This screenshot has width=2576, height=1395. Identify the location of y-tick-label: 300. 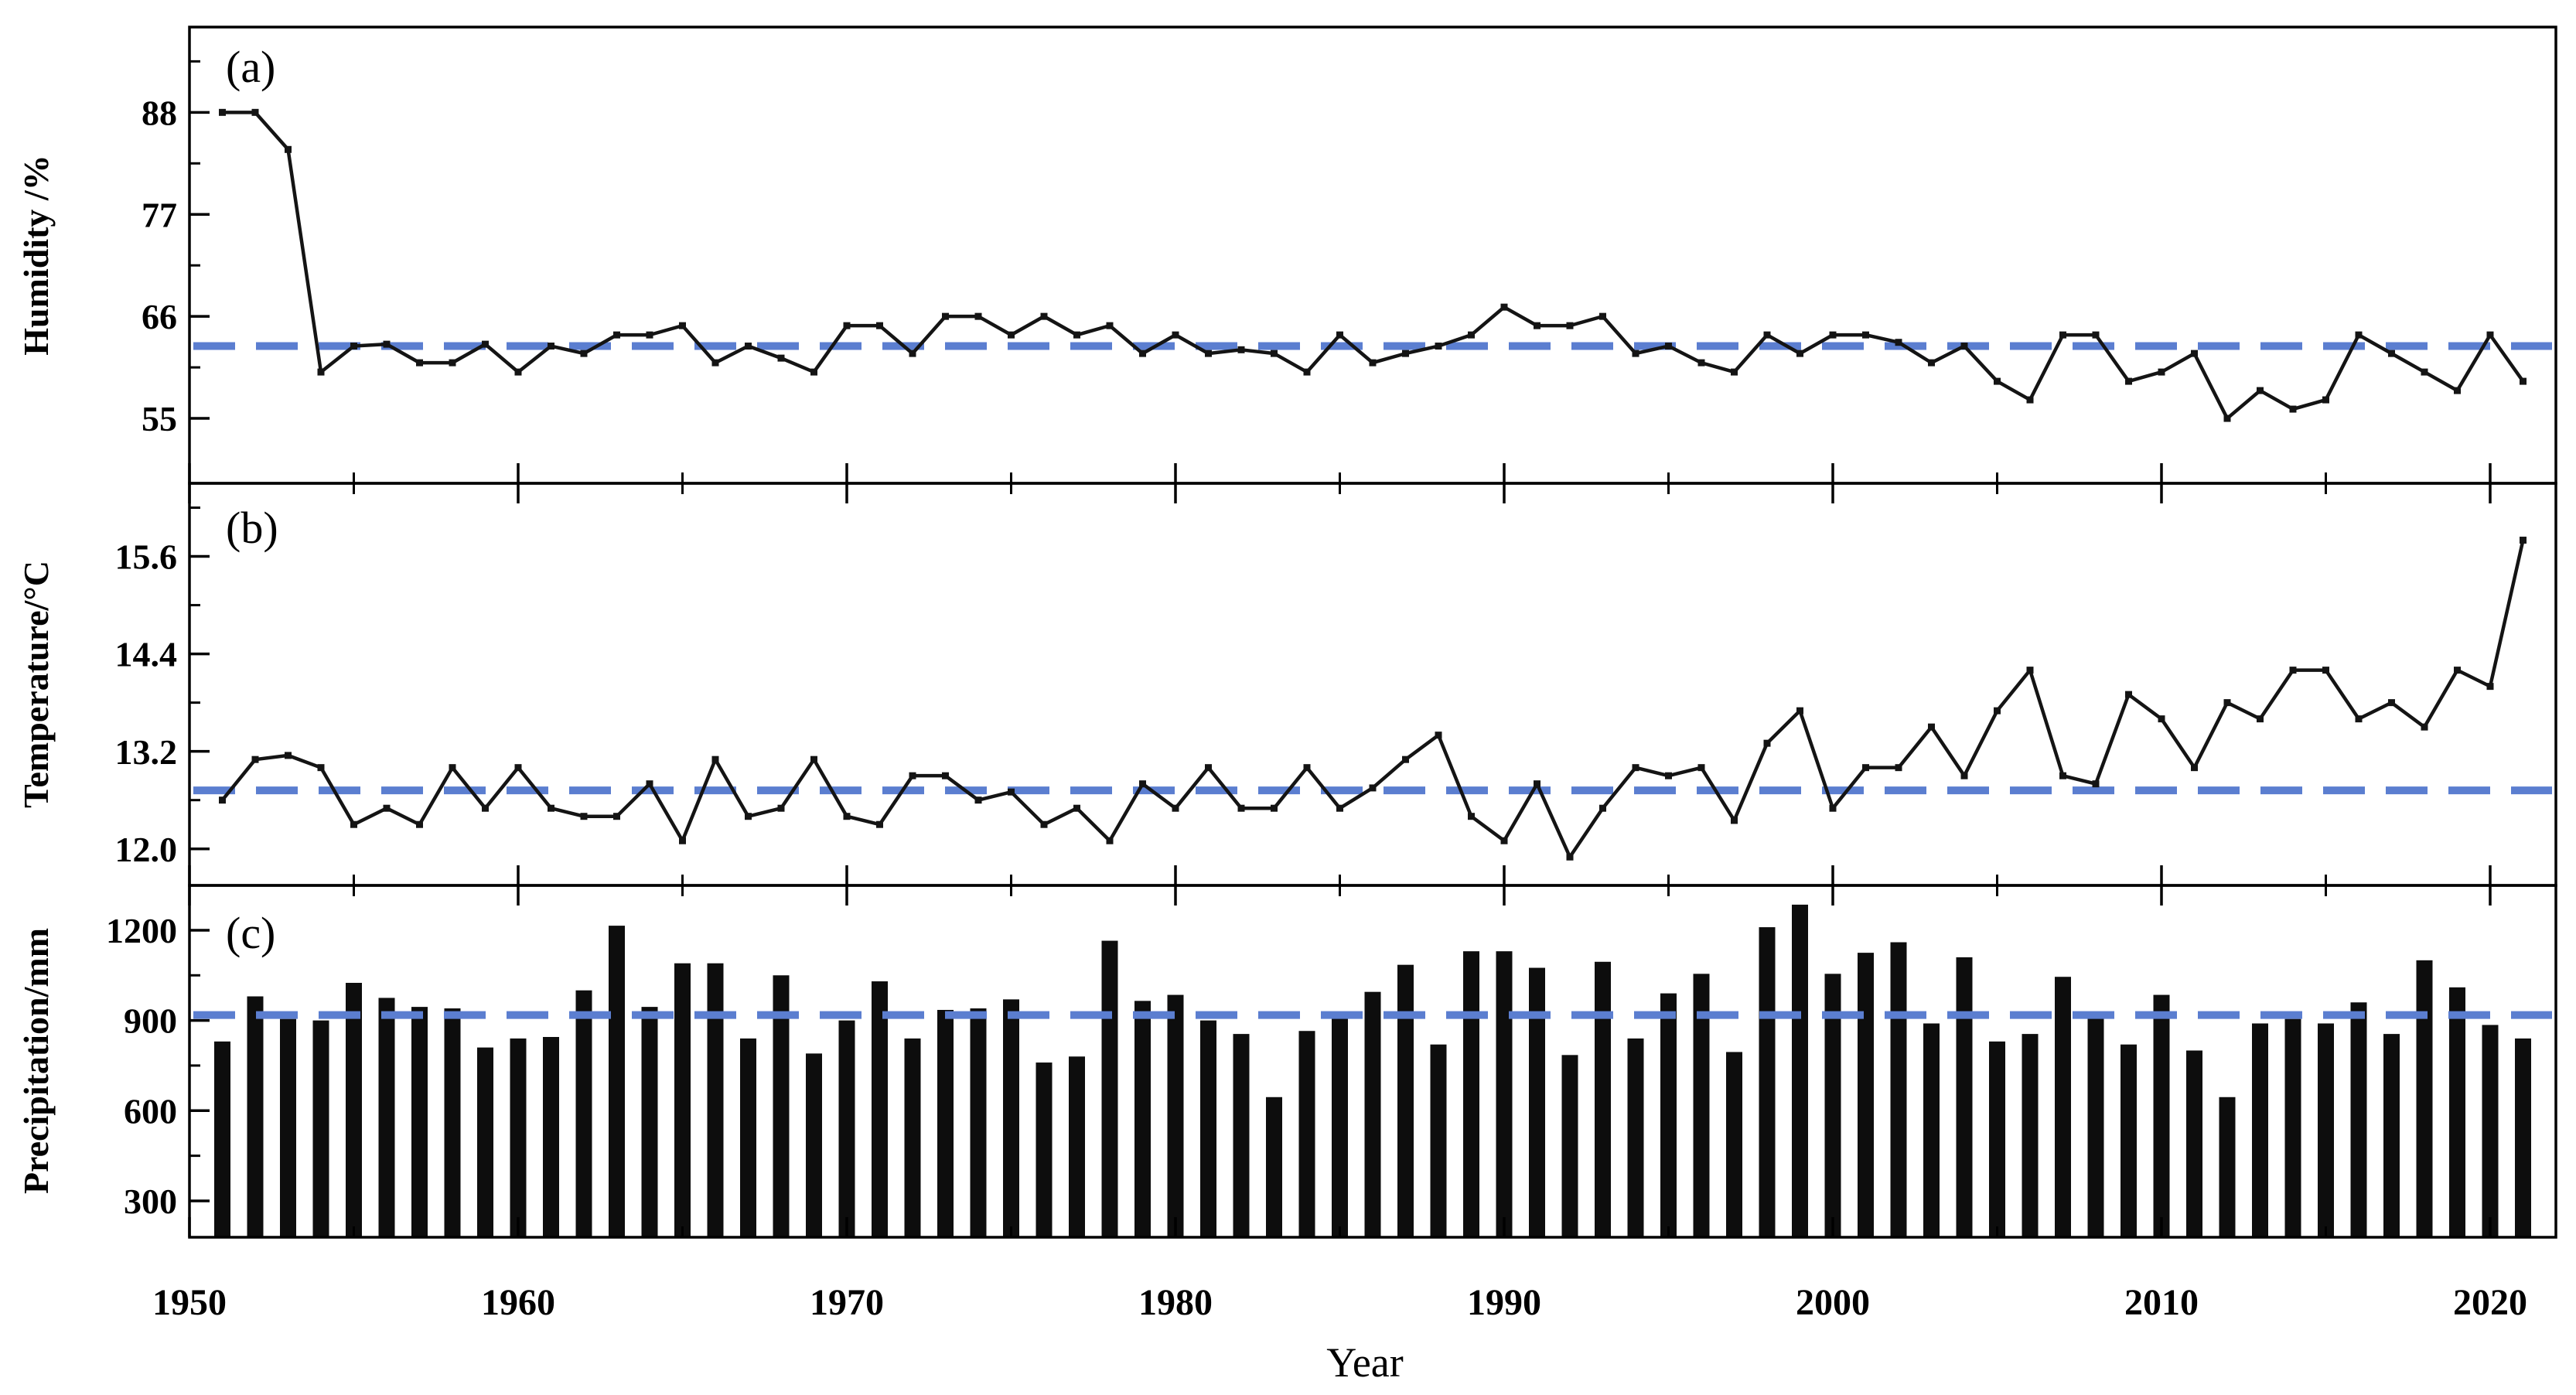
(150, 1201).